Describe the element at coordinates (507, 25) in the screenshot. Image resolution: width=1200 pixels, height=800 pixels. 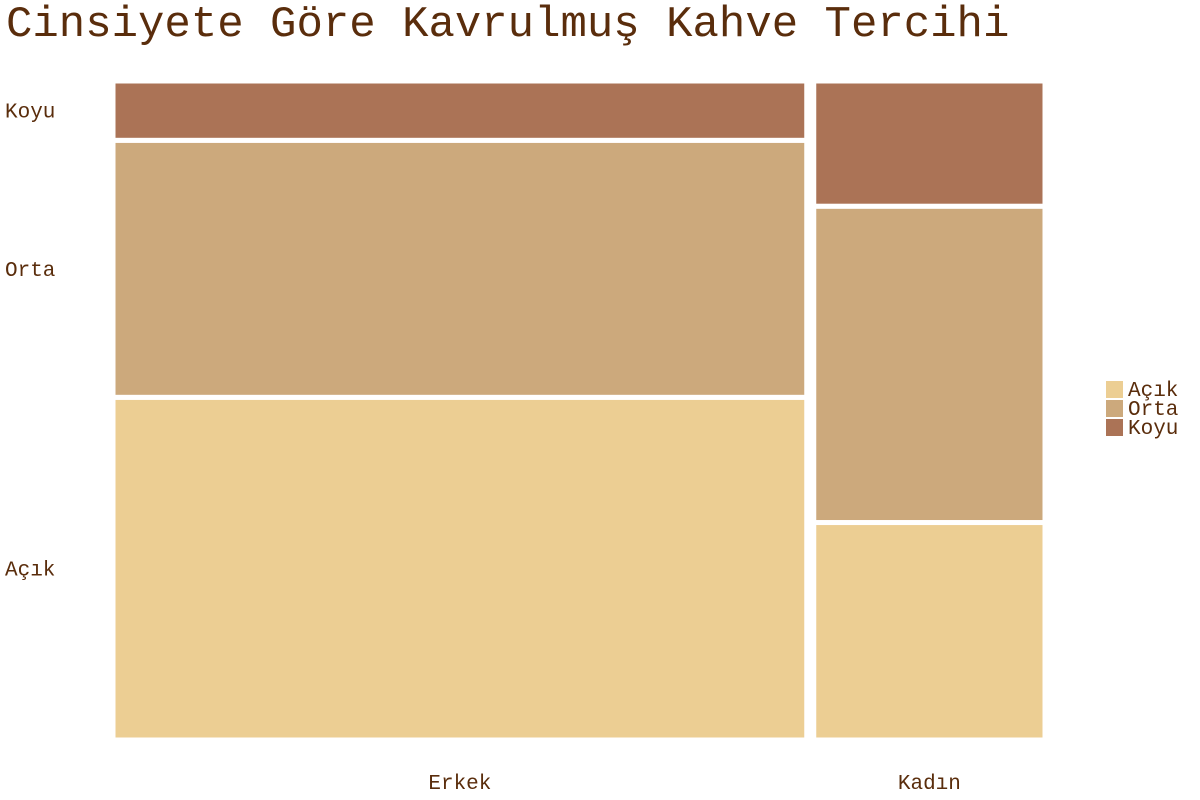
I see `chart-title: Cinsiyete Göre Kavrulmuş Kahve Tercihi` at that location.